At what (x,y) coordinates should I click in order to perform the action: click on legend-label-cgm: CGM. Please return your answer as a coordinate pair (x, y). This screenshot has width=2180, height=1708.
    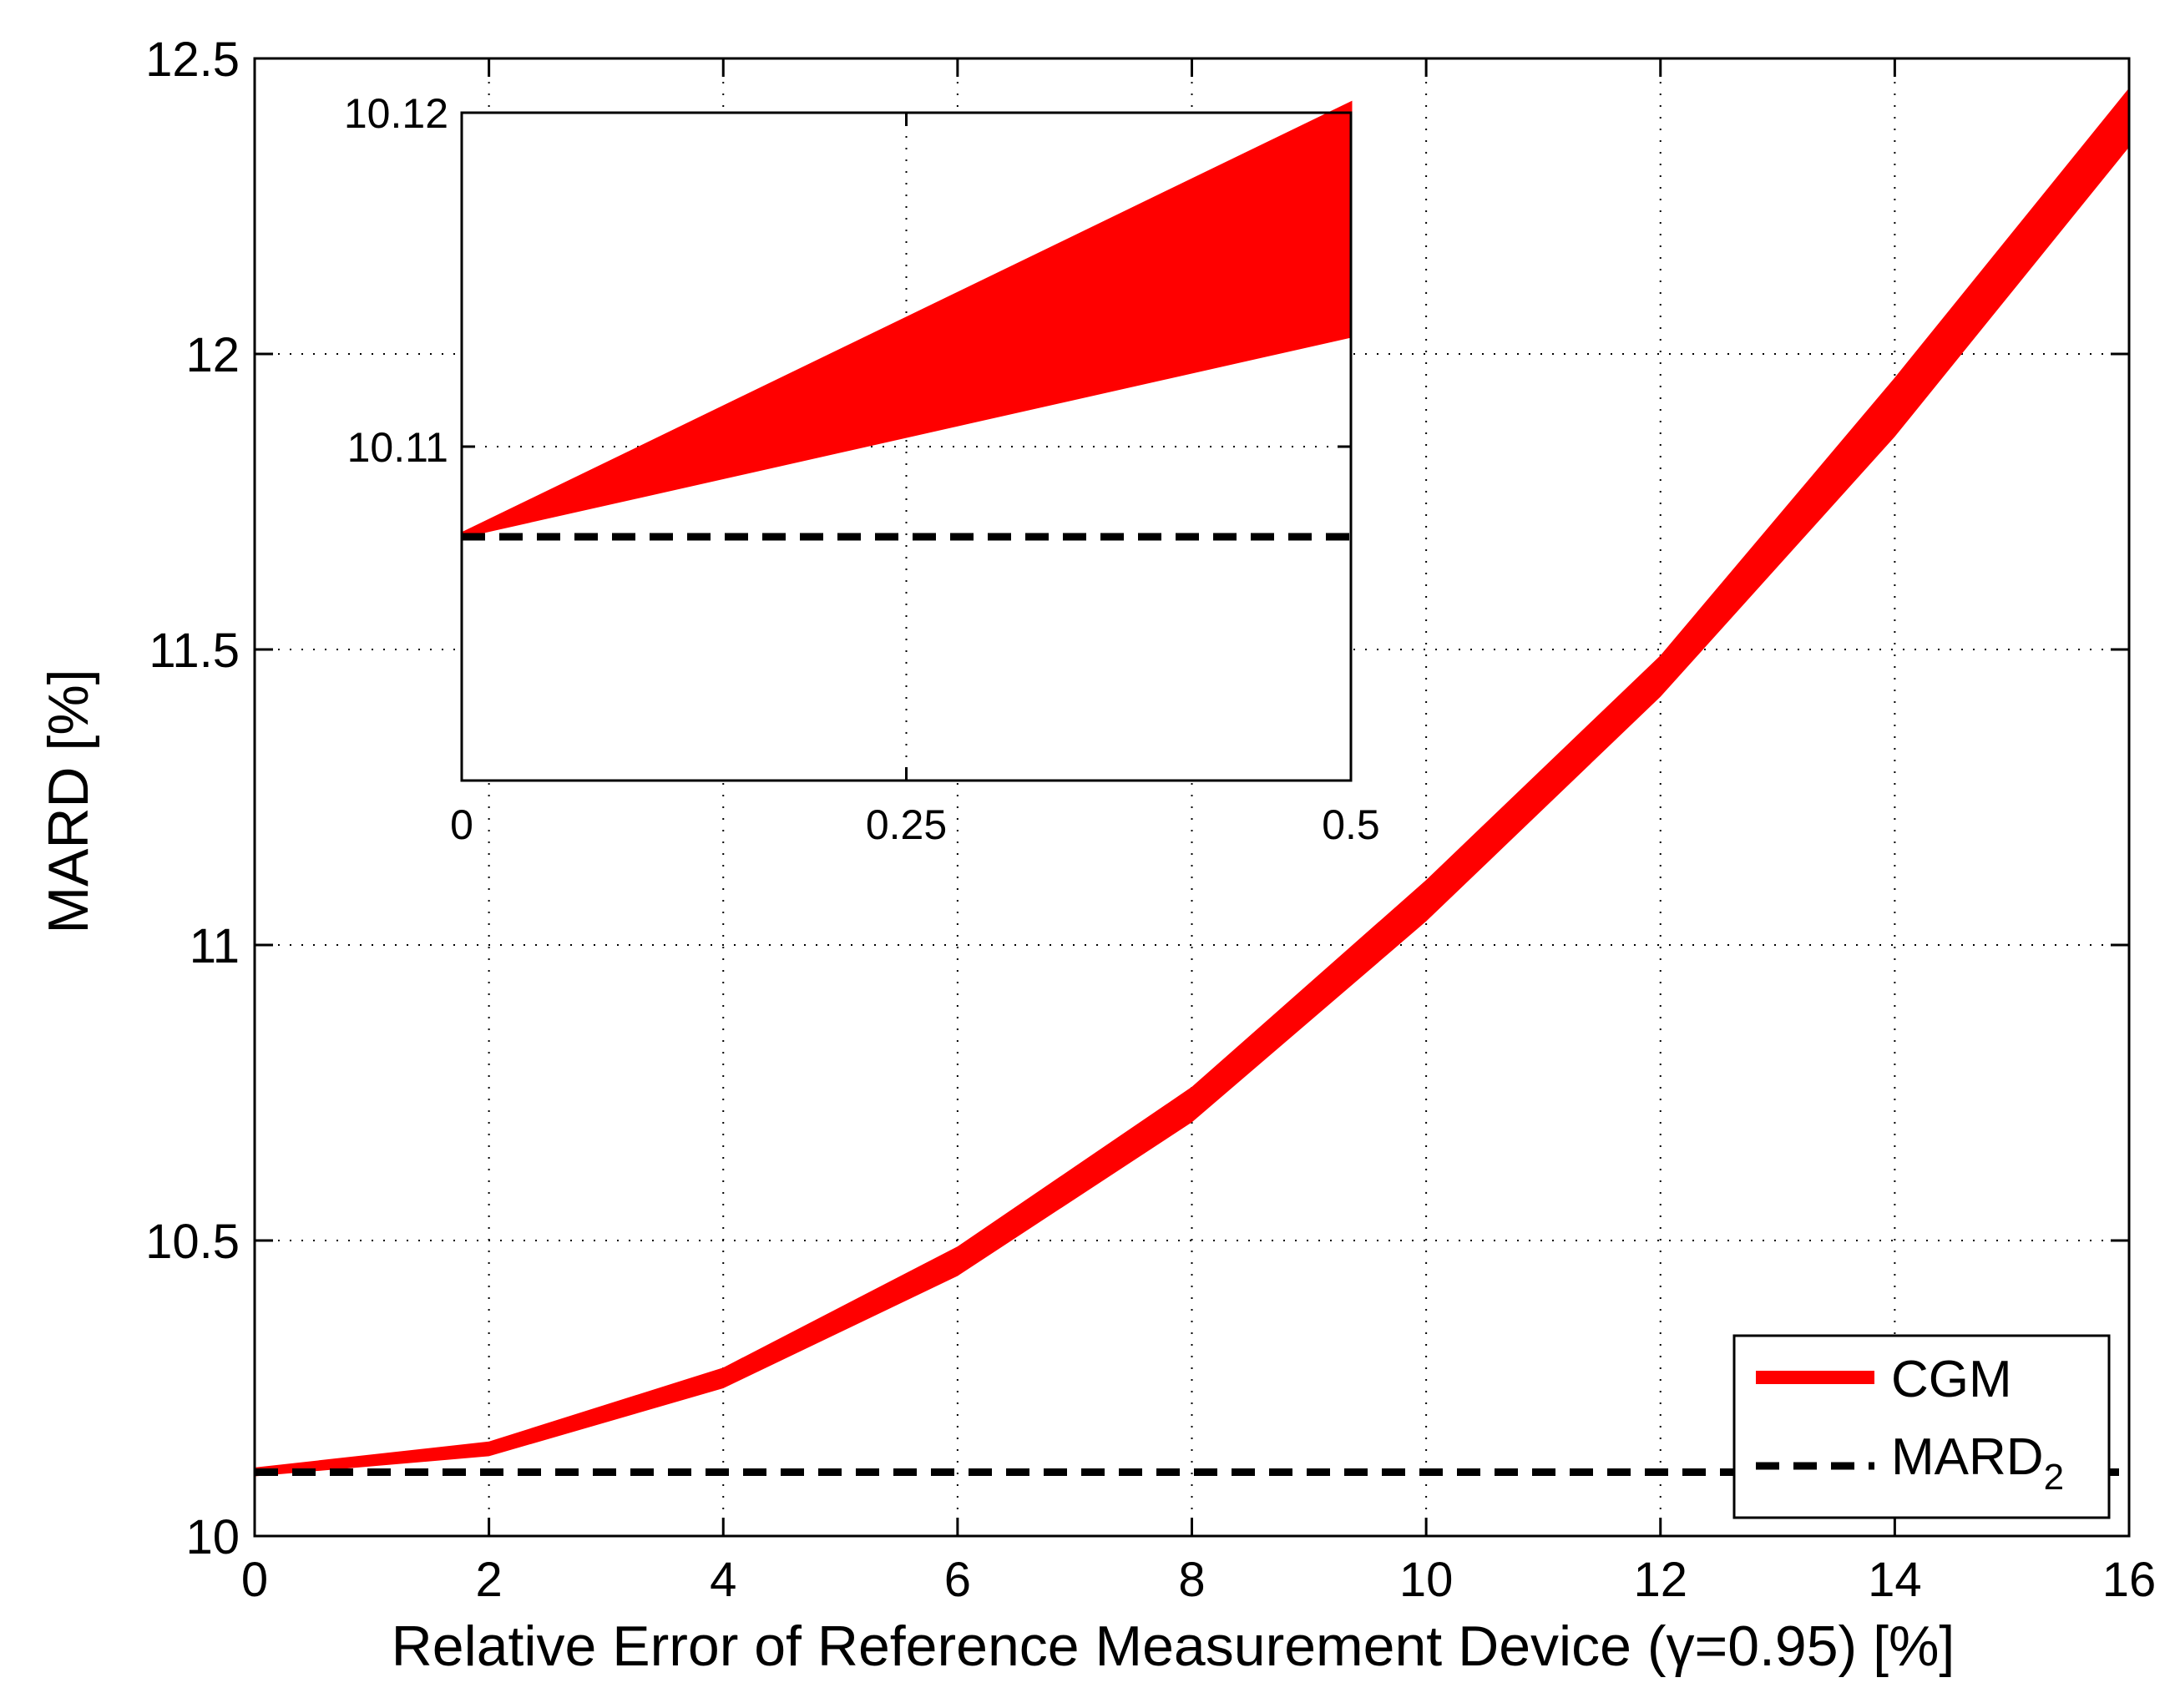
    Looking at the image, I should click on (1951, 1380).